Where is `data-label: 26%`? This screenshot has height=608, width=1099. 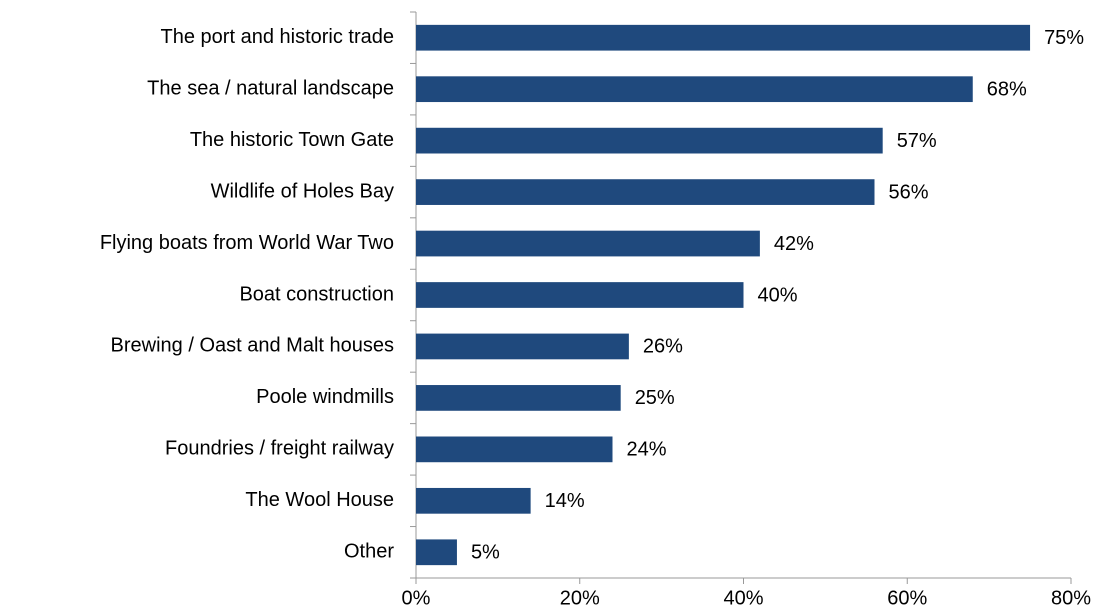
data-label: 26% is located at coordinates (663, 347).